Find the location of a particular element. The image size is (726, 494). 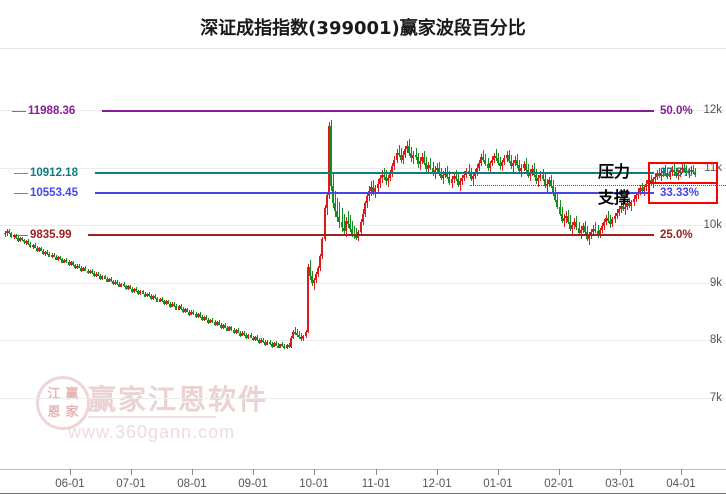

gridline is located at coordinates (363, 398).